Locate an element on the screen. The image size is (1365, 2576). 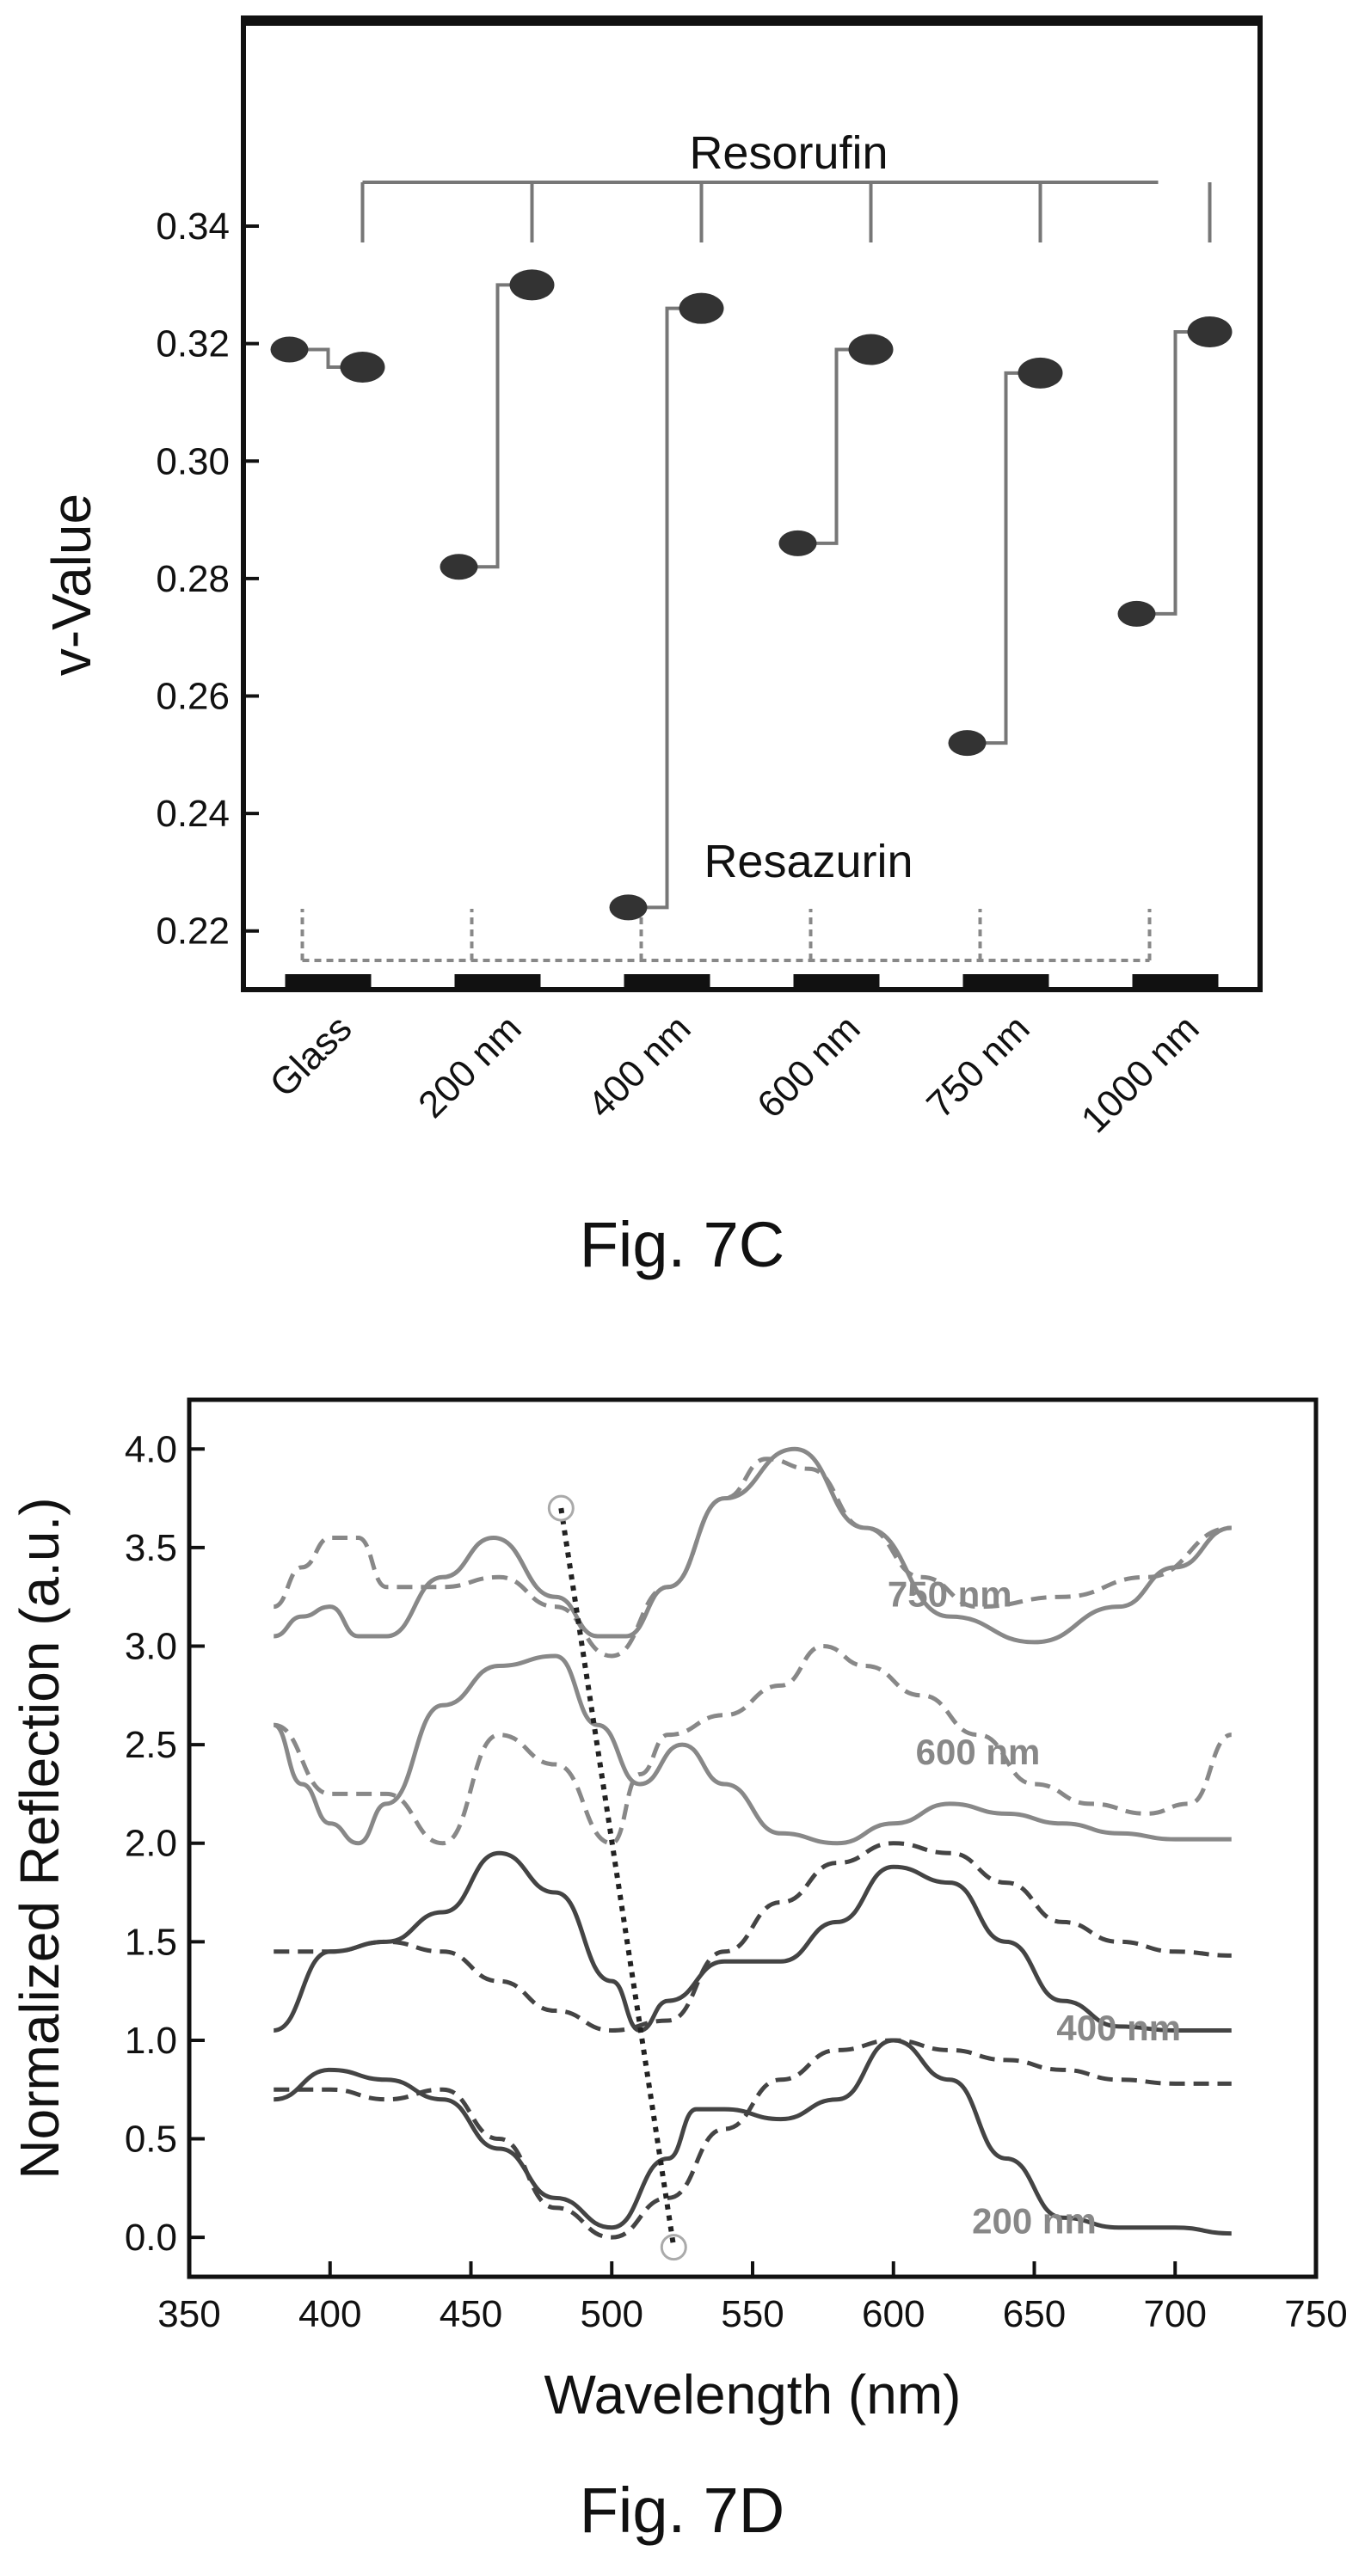
x-tick-label: 650 is located at coordinates (1034, 2314).